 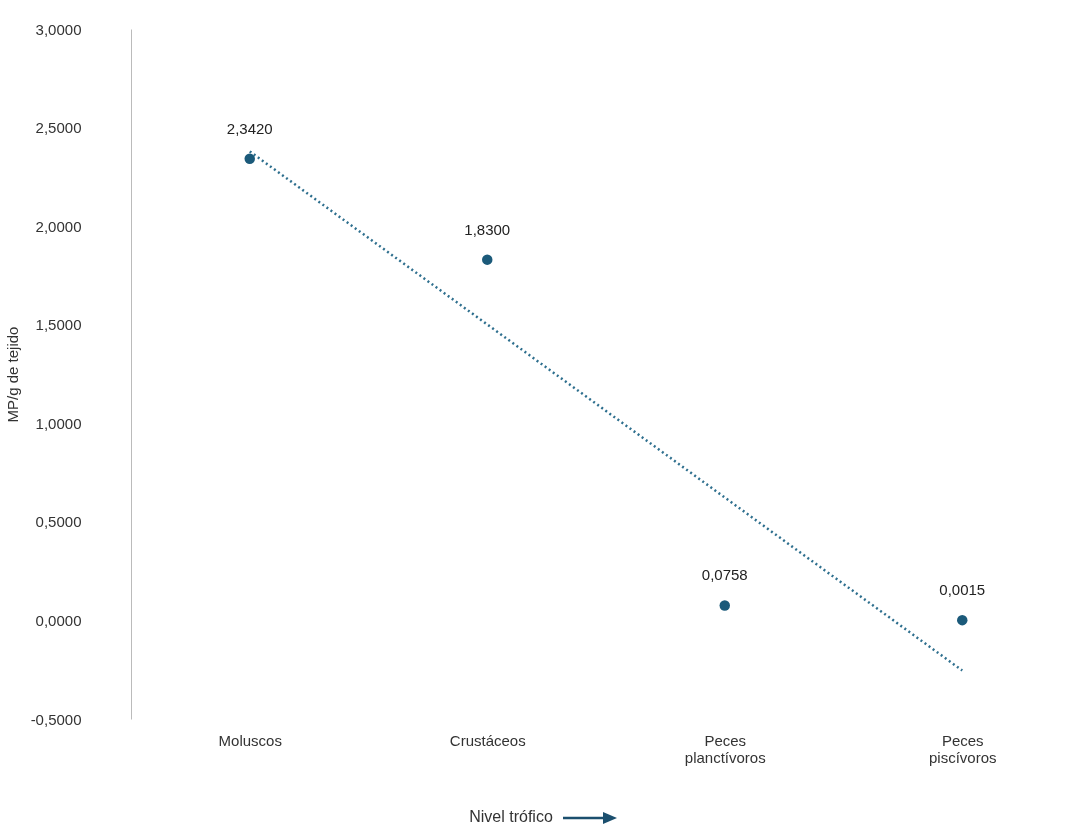 I want to click on y-axis-title: MP/g de tejido, so click(x=12, y=374).